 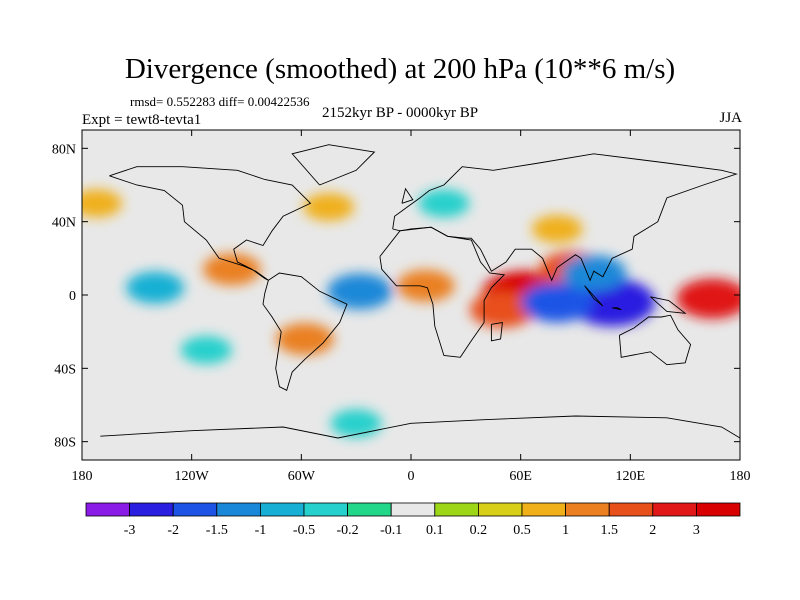 I want to click on field-region-south-pacific-negative, so click(x=206, y=350).